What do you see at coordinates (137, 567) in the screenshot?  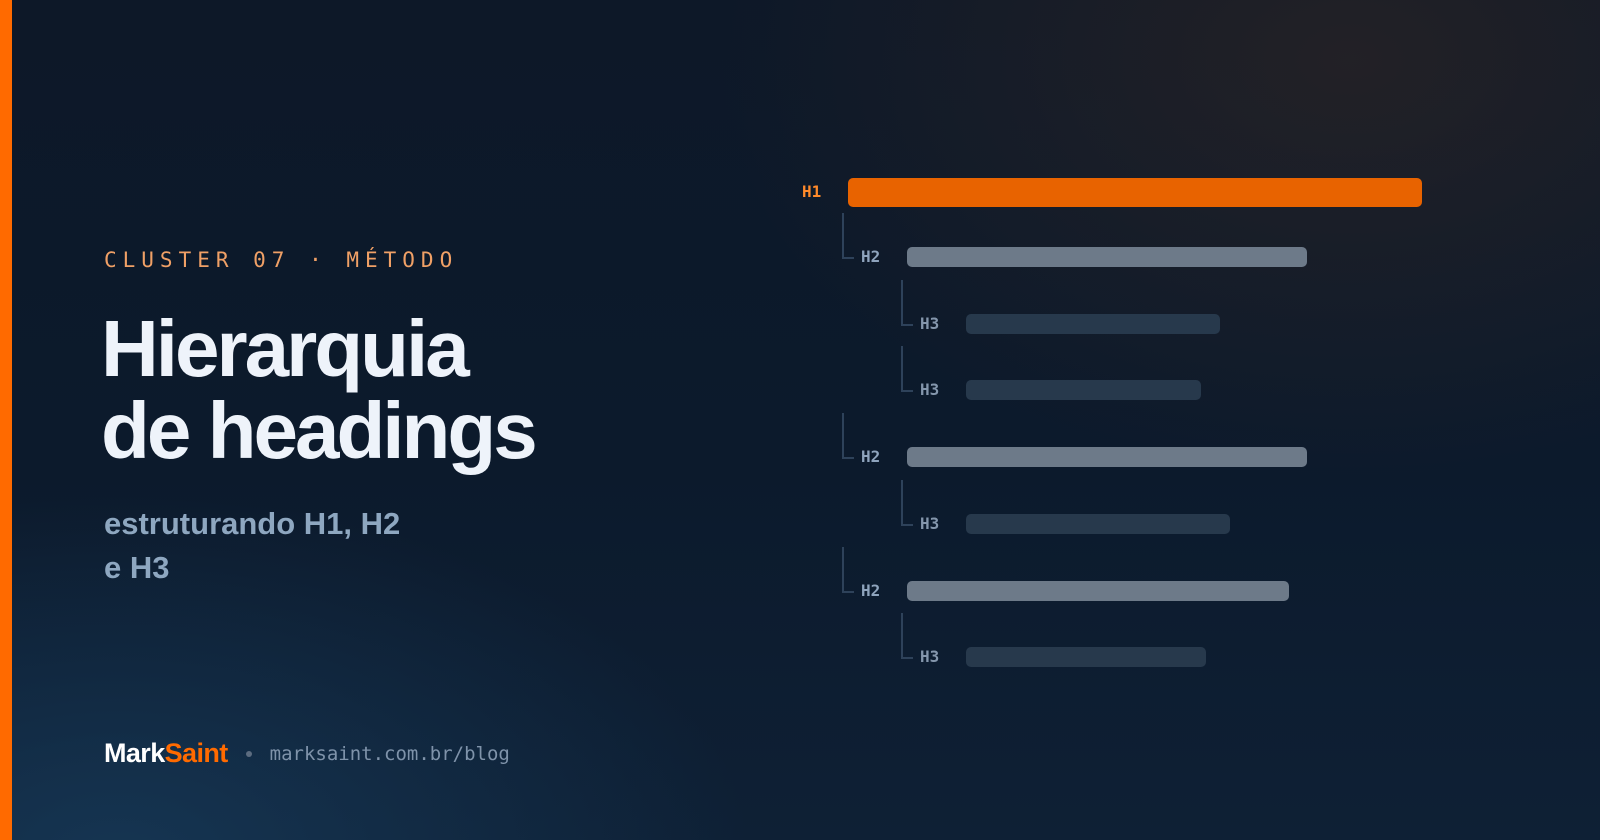 I see `subtitle-line-2: e H3` at bounding box center [137, 567].